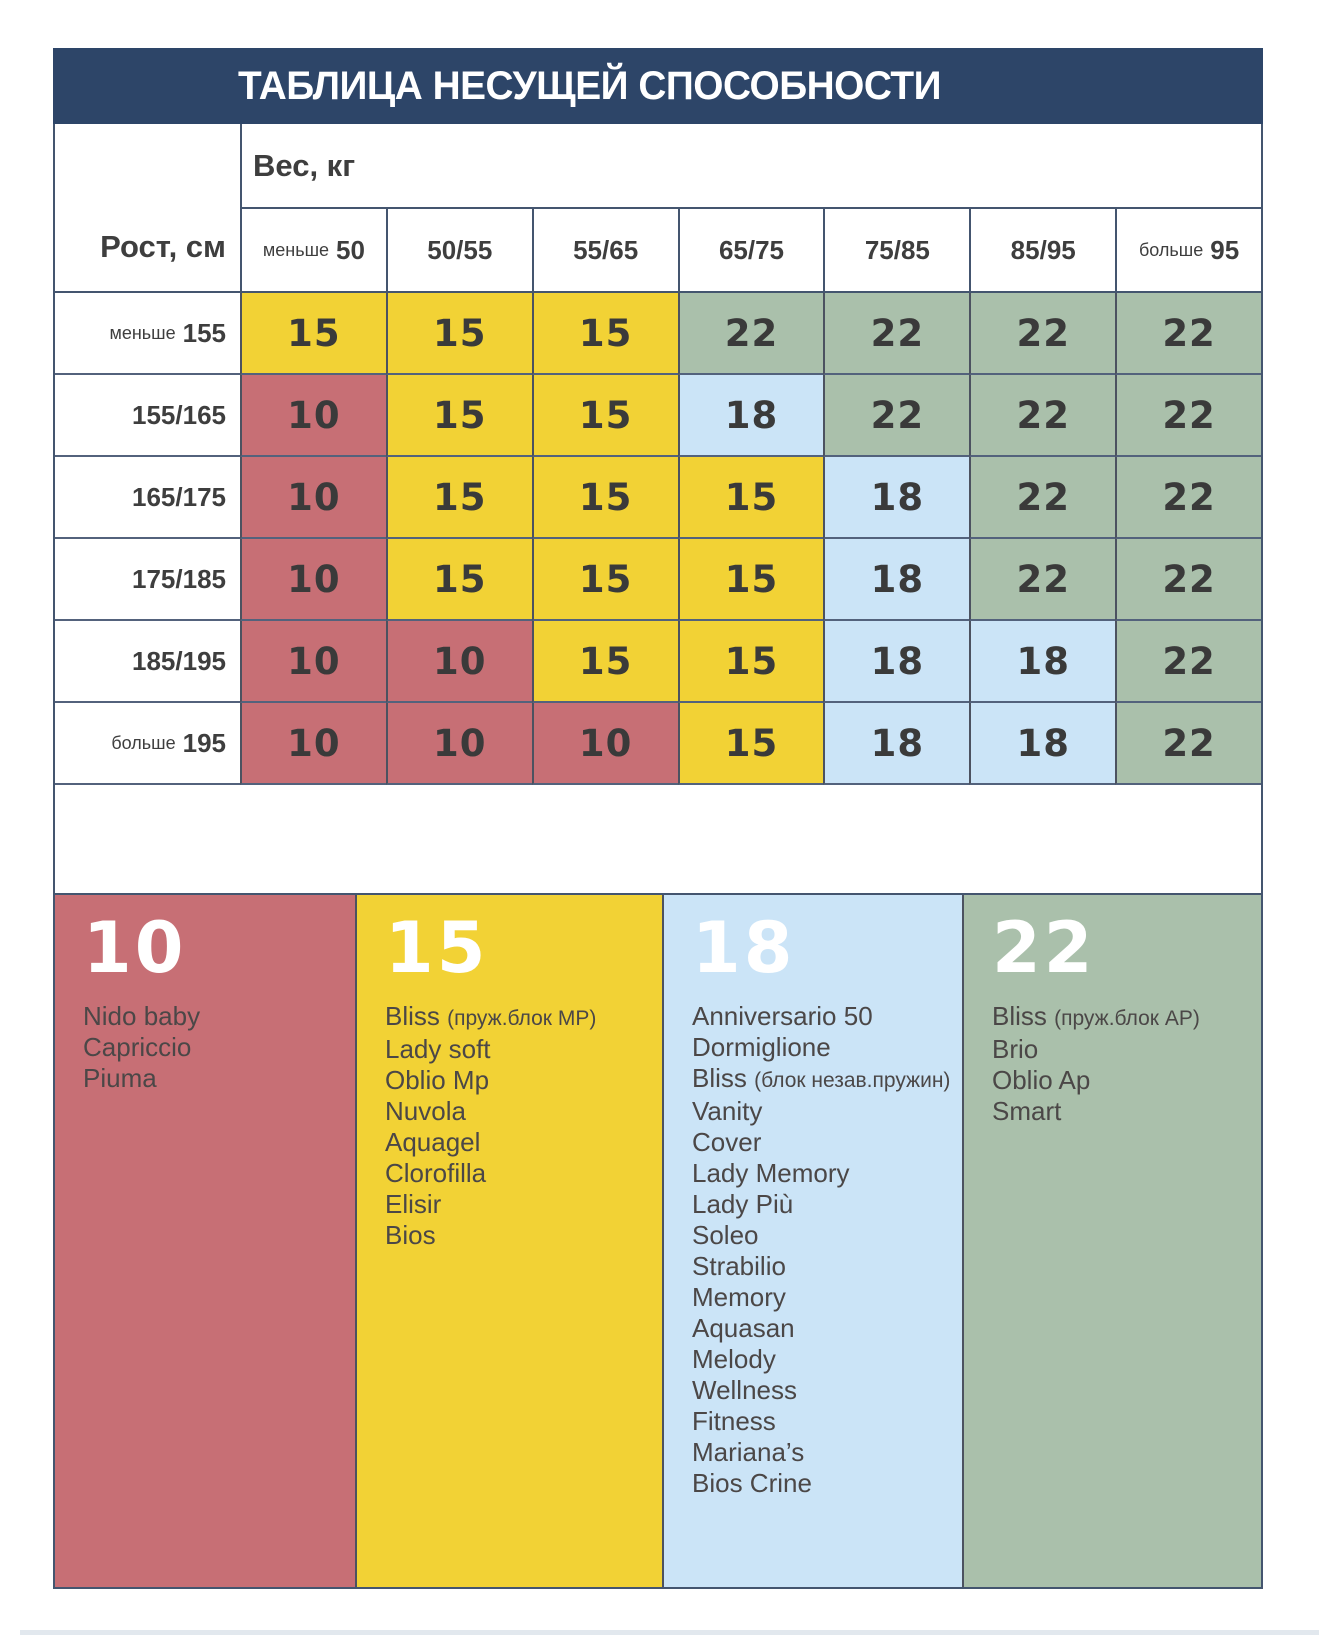 Image resolution: width=1319 pixels, height=1635 pixels. What do you see at coordinates (433, 1142) in the screenshot?
I see `legend-item: Aquagel` at bounding box center [433, 1142].